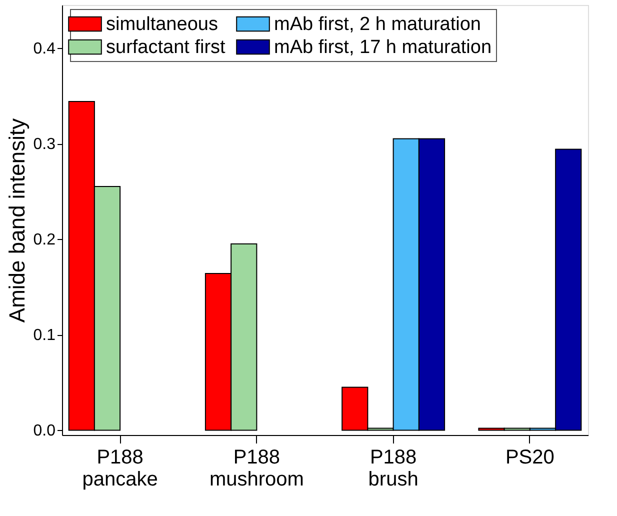 Image resolution: width=617 pixels, height=516 pixels. I want to click on y-tick-label: 0.0, so click(44, 431).